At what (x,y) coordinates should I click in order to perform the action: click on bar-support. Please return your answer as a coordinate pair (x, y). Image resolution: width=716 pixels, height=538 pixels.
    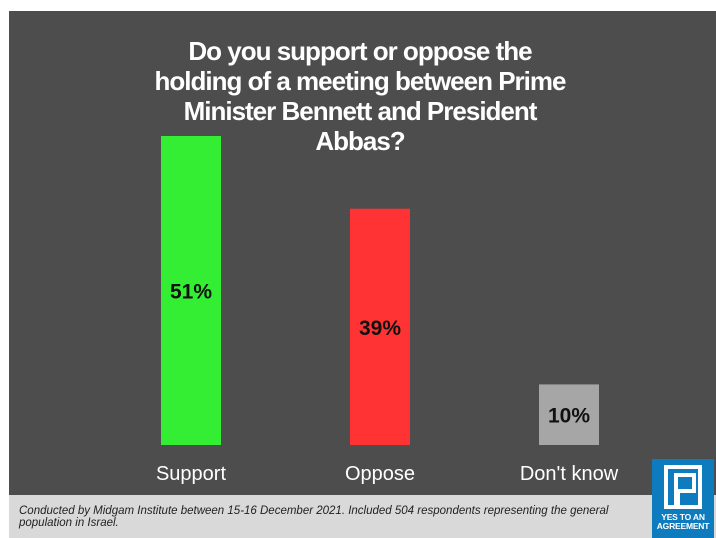
    Looking at the image, I should click on (191, 290).